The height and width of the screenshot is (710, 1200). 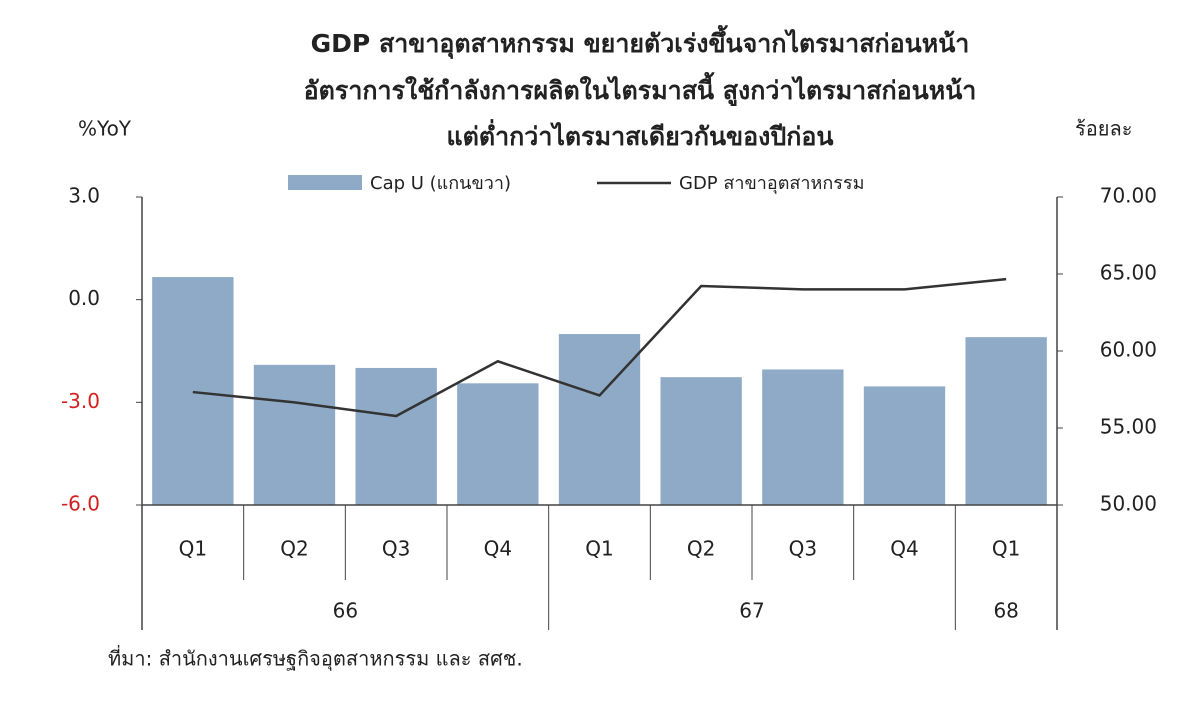 What do you see at coordinates (640, 135) in the screenshot?
I see `chart-title: แต่ต่ำกว่าไตรมาสเดียวกันของปีก่อน` at bounding box center [640, 135].